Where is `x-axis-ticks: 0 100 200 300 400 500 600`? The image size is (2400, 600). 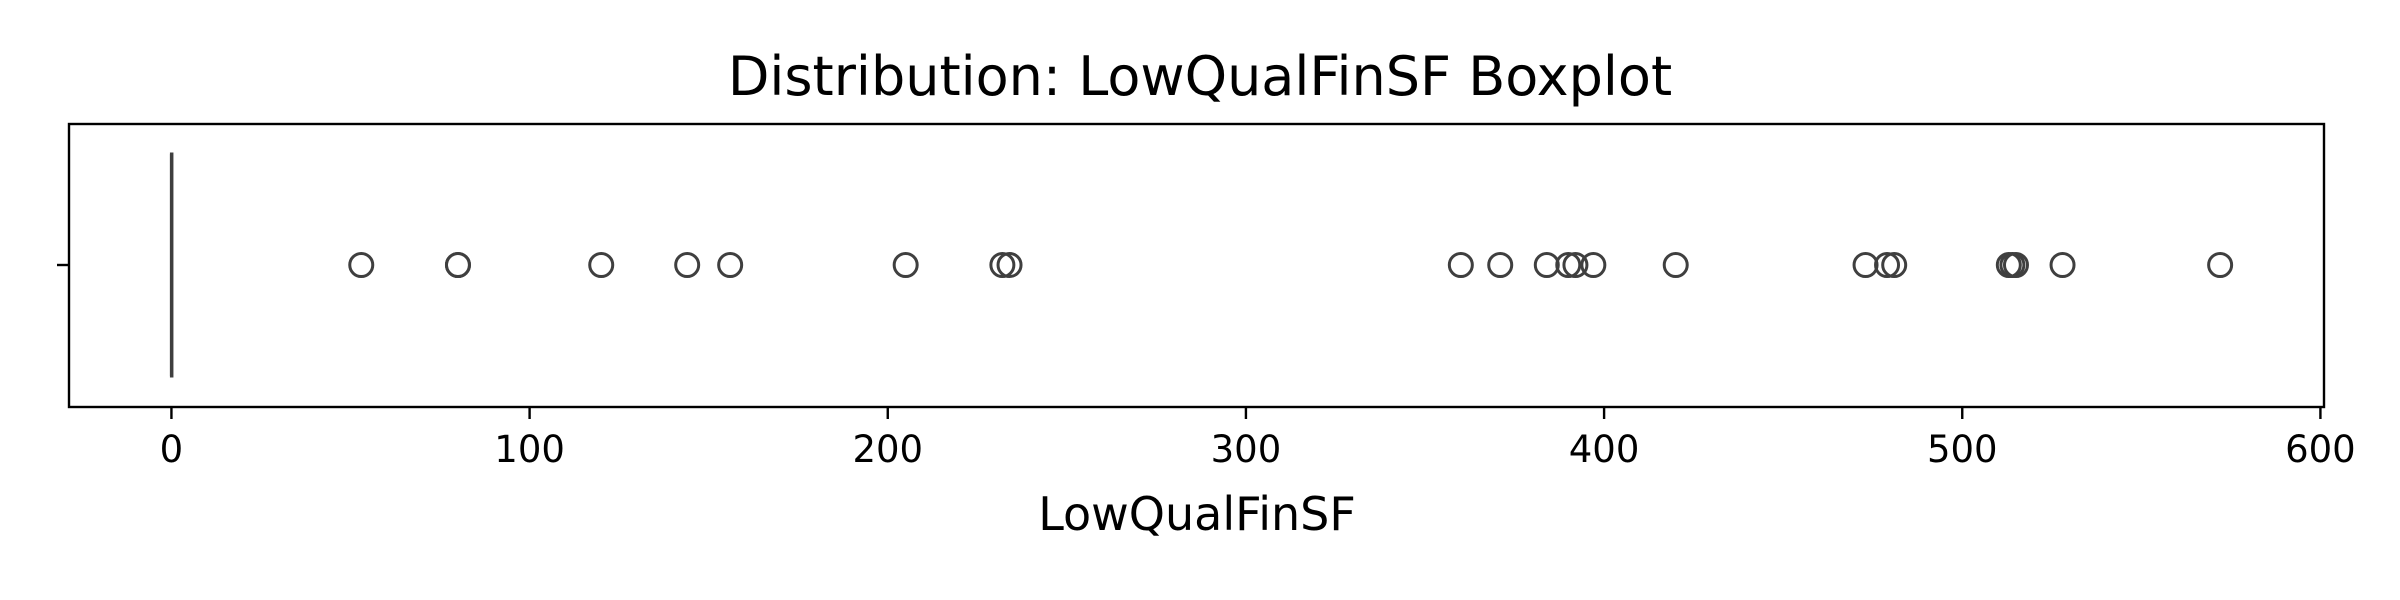 x-axis-ticks: 0 100 200 300 400 500 600 is located at coordinates (1258, 439).